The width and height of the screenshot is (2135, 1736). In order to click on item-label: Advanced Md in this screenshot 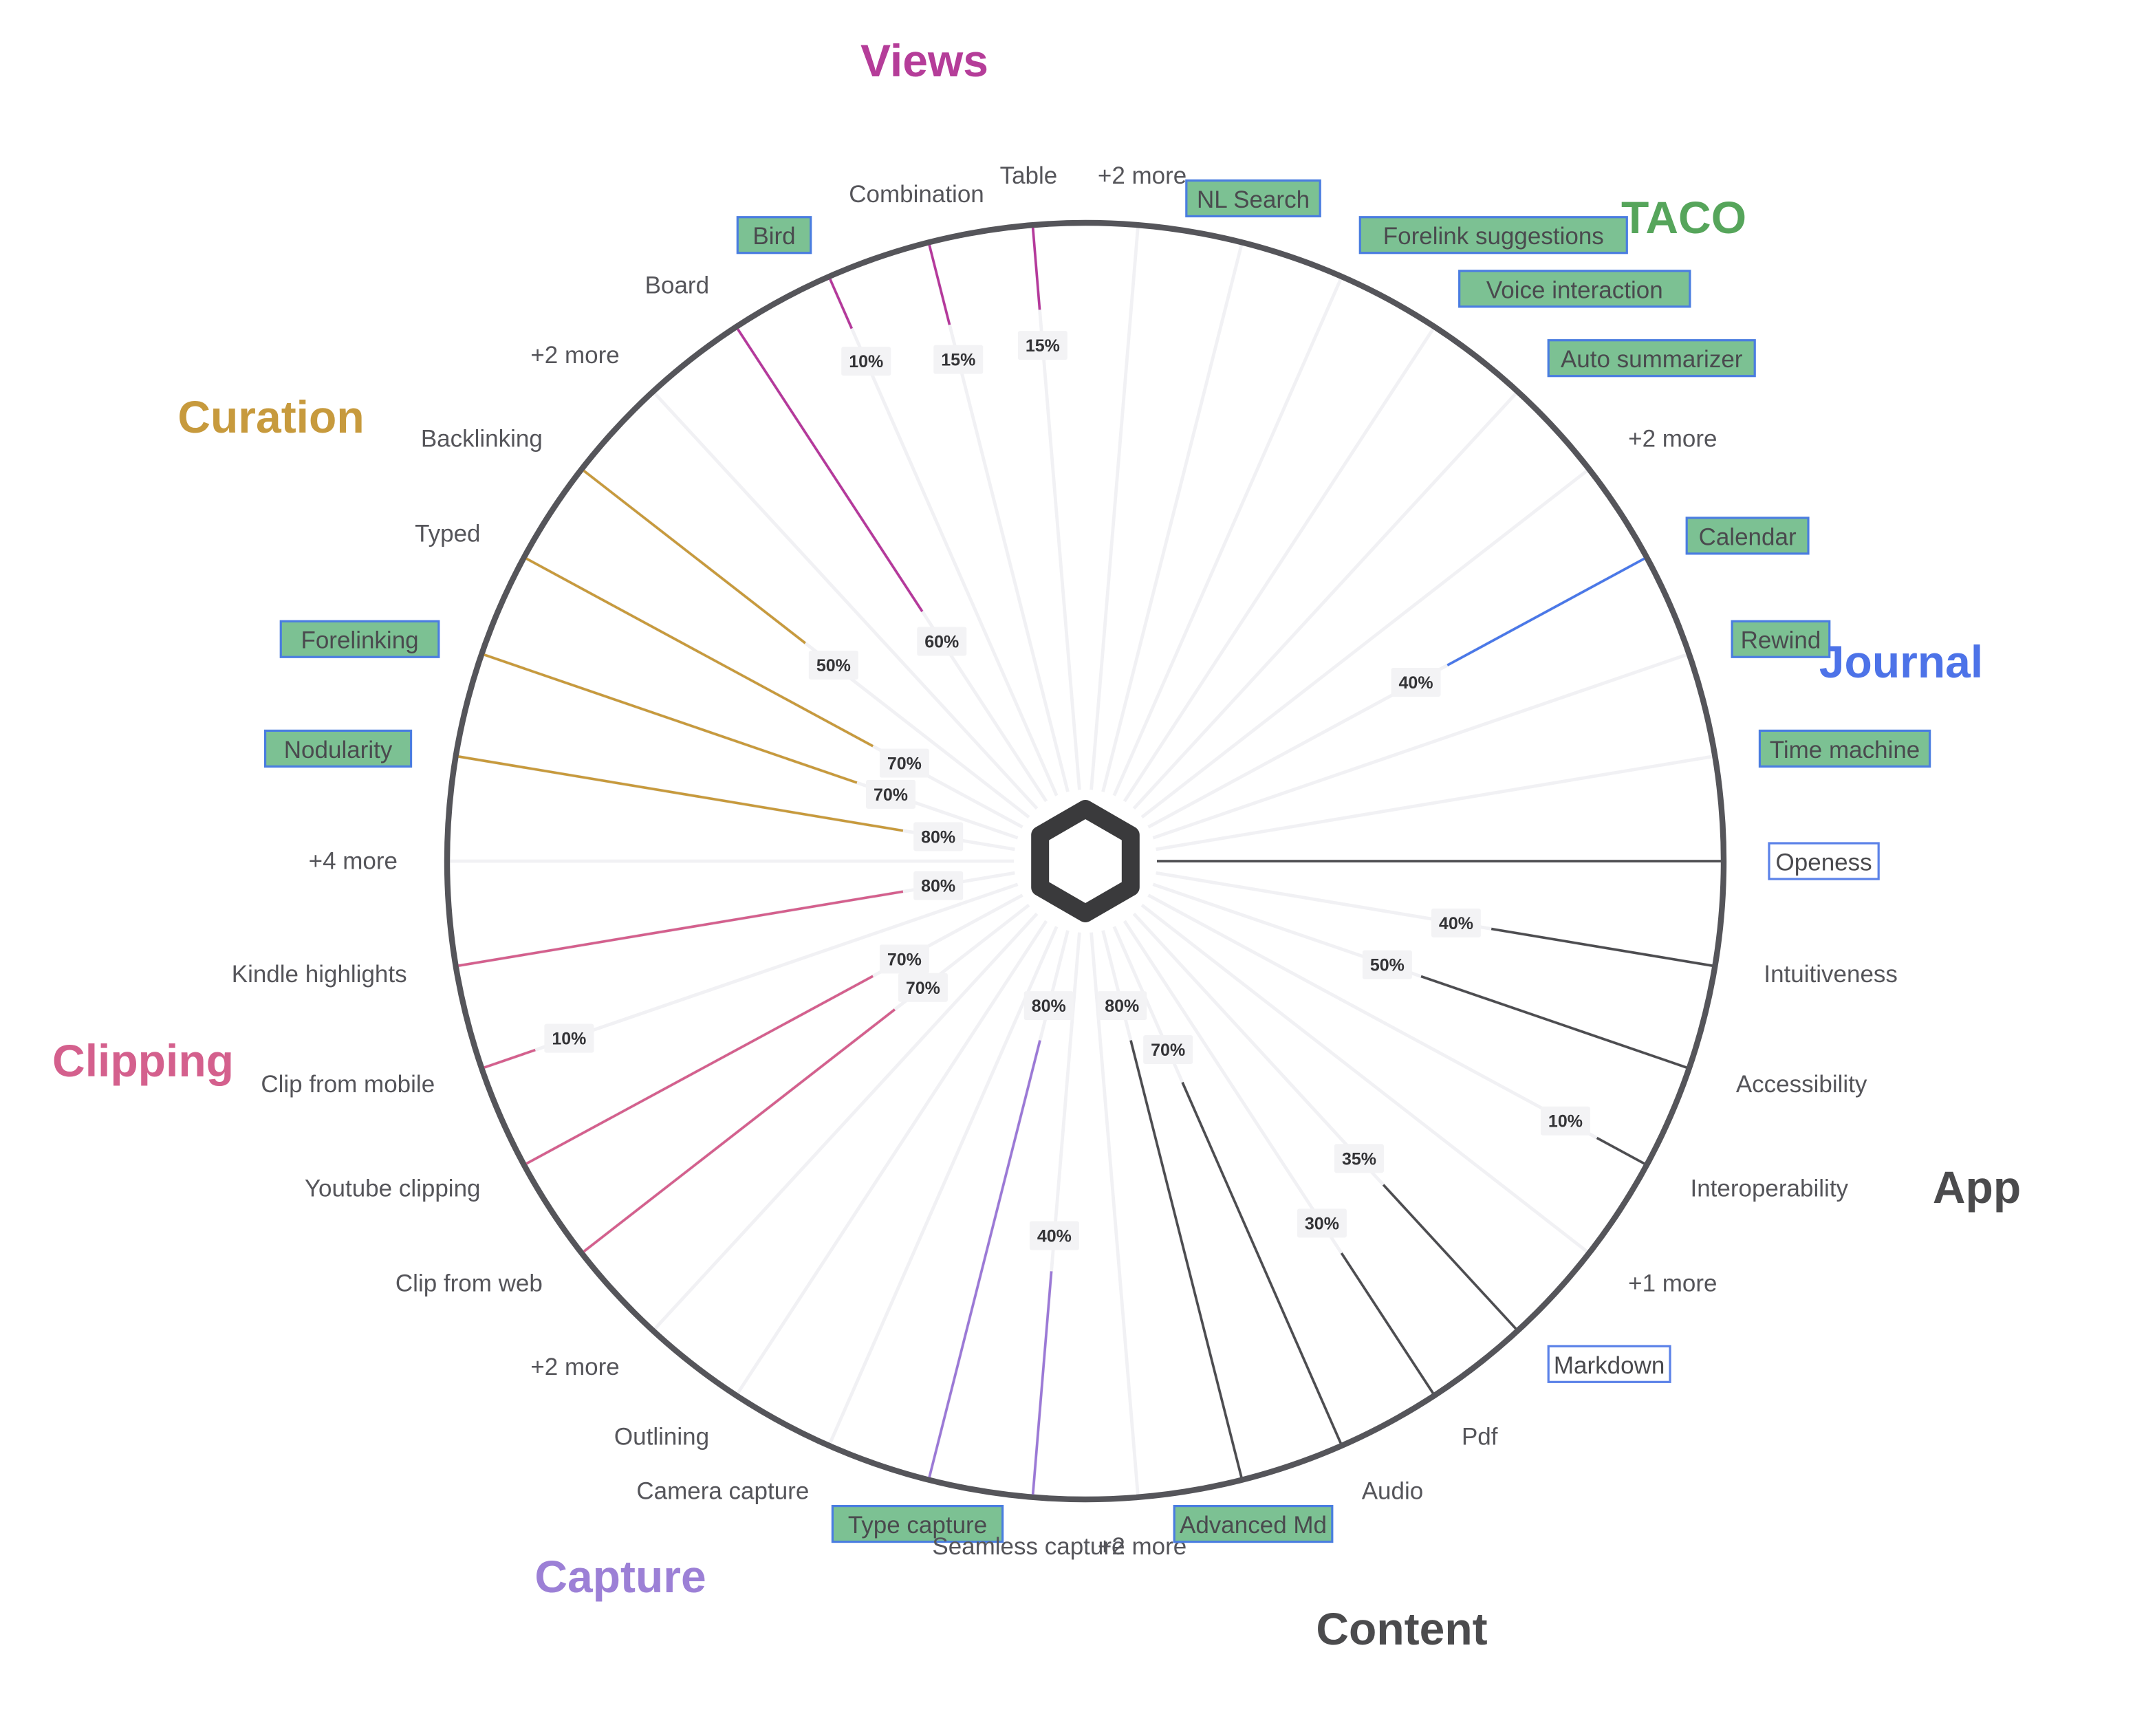, I will do `click(1253, 1525)`.